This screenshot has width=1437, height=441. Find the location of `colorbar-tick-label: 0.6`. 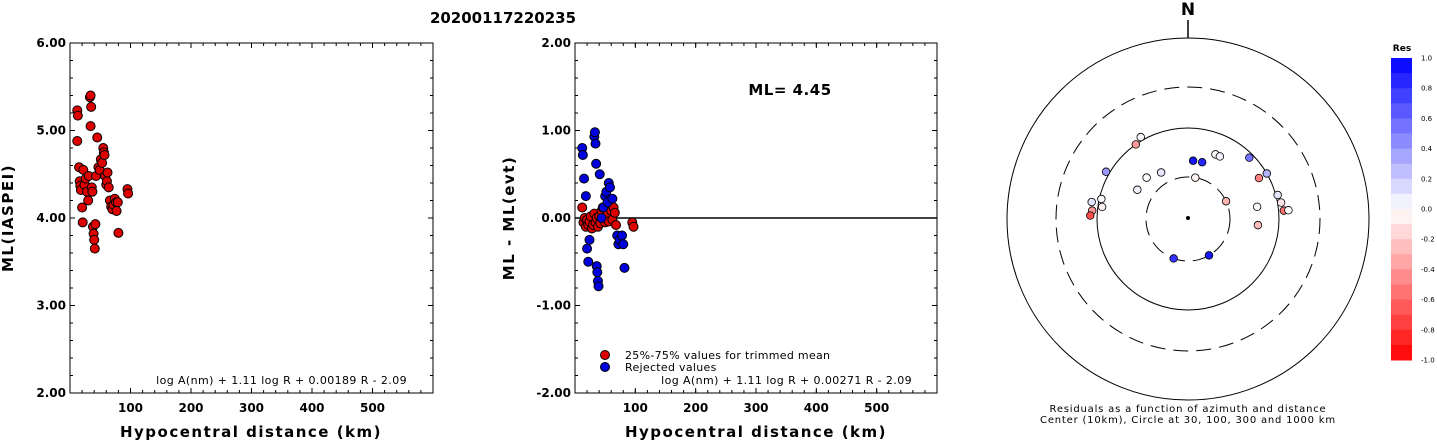

colorbar-tick-label: 0.6 is located at coordinates (1427, 119).